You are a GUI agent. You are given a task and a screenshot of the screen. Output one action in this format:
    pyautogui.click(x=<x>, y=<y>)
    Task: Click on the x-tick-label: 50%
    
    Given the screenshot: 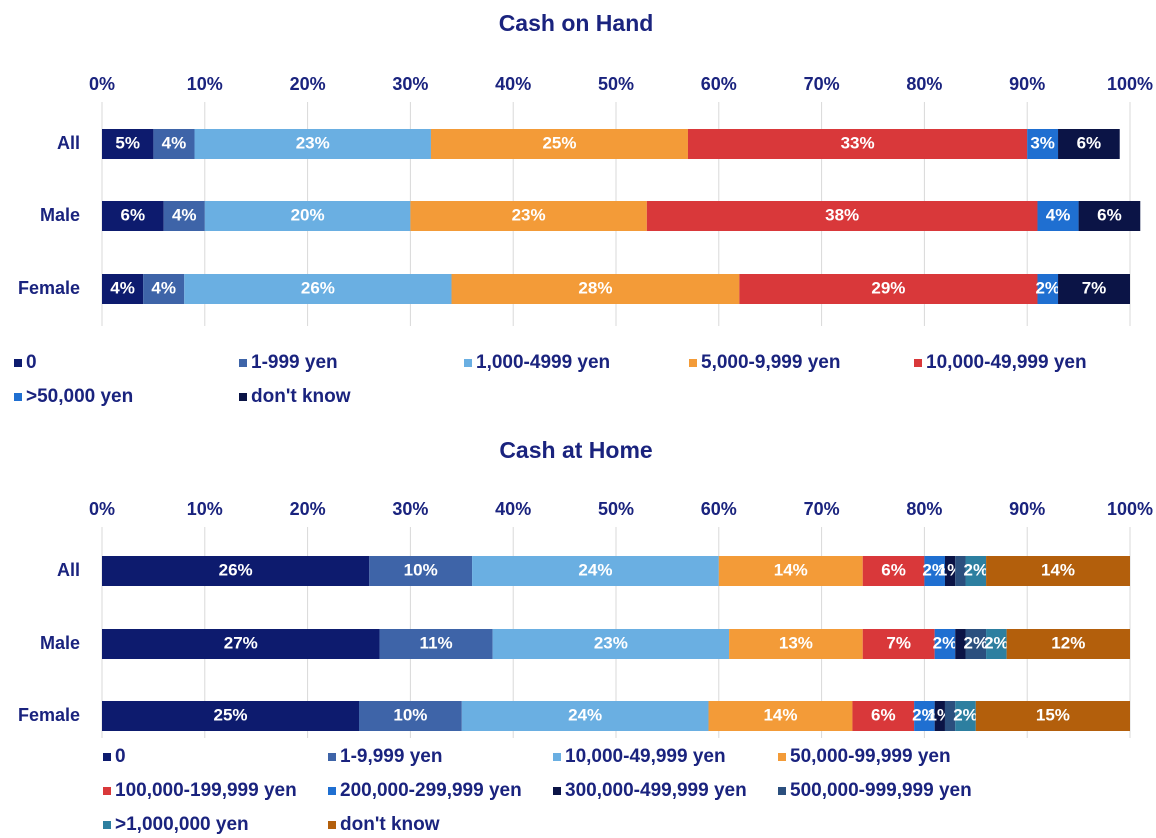 What is the action you would take?
    pyautogui.click(x=616, y=84)
    